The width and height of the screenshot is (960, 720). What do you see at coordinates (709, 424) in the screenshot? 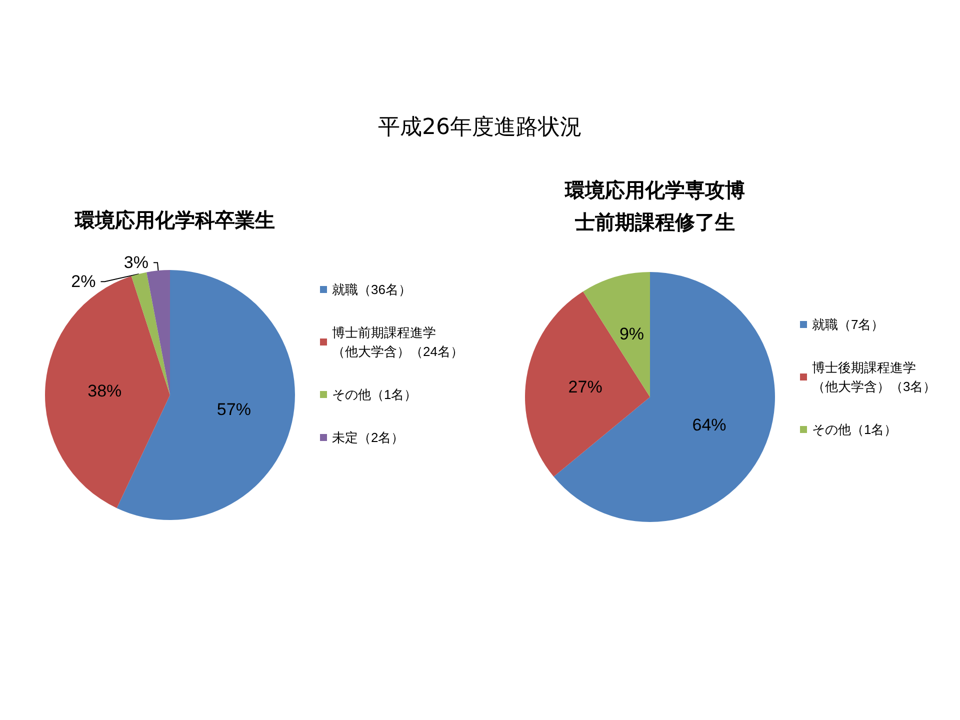
I see `data-label: 64%` at bounding box center [709, 424].